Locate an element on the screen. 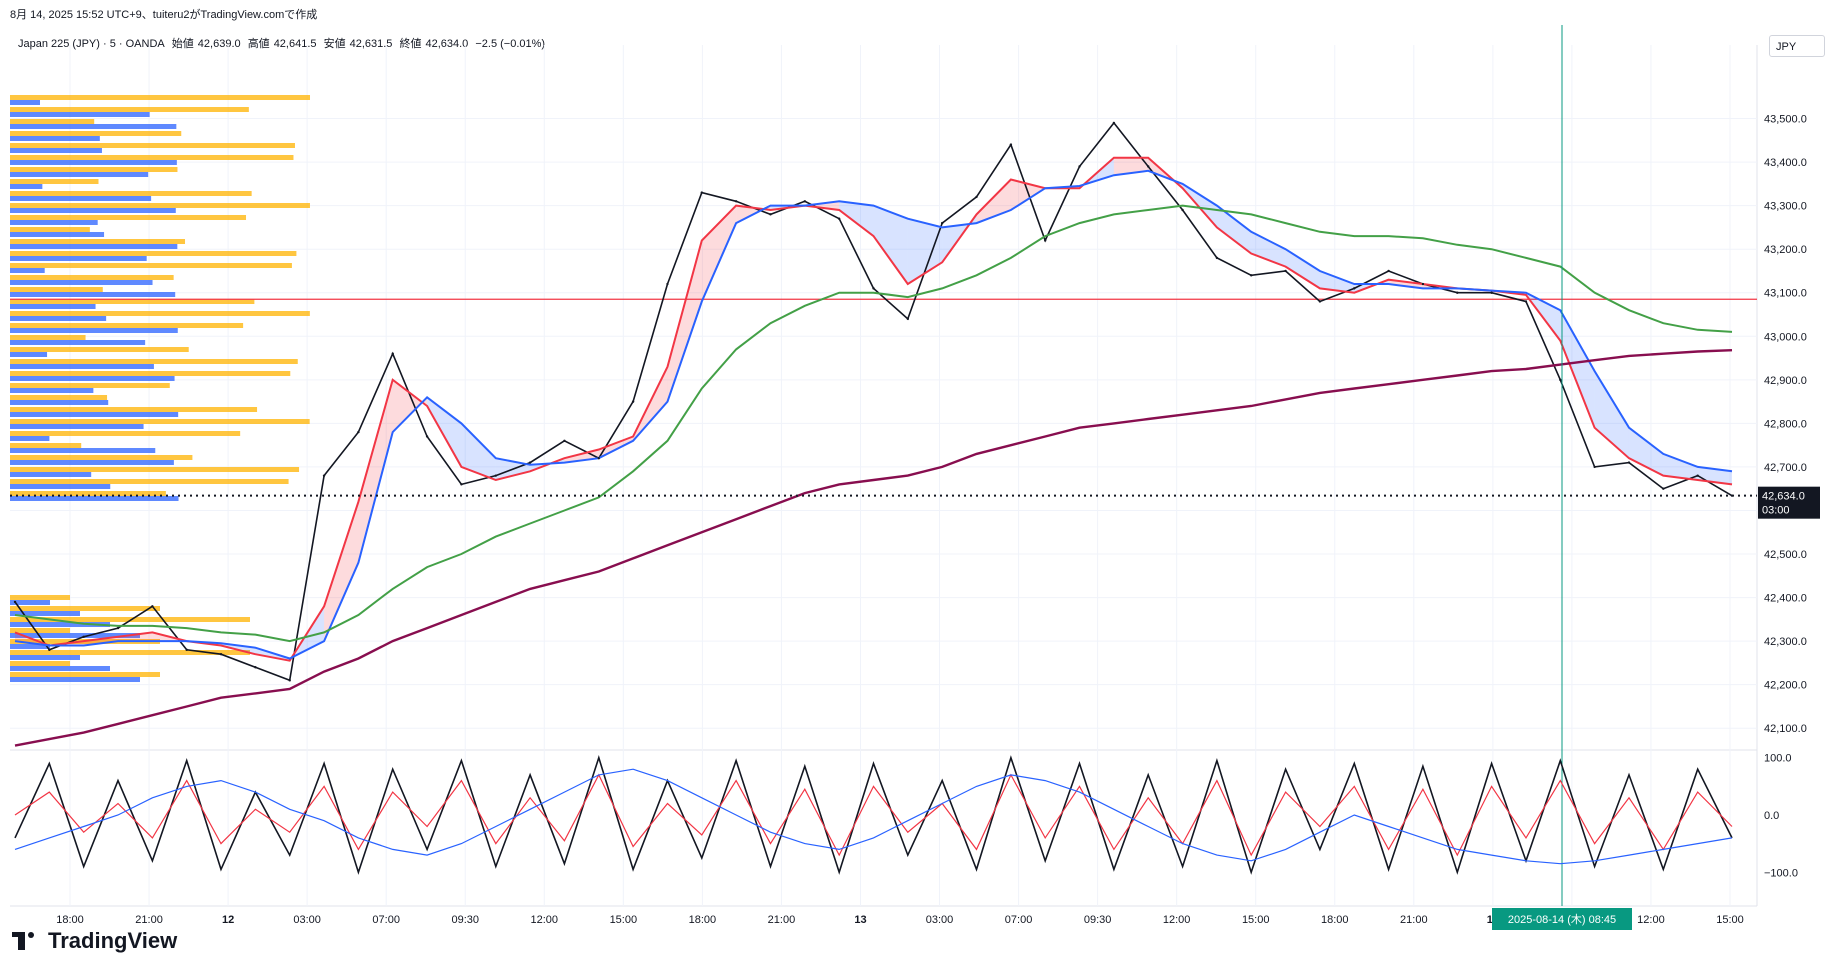 This screenshot has height=966, width=1835. oscillator-tick-label: −100.0 is located at coordinates (1781, 873).